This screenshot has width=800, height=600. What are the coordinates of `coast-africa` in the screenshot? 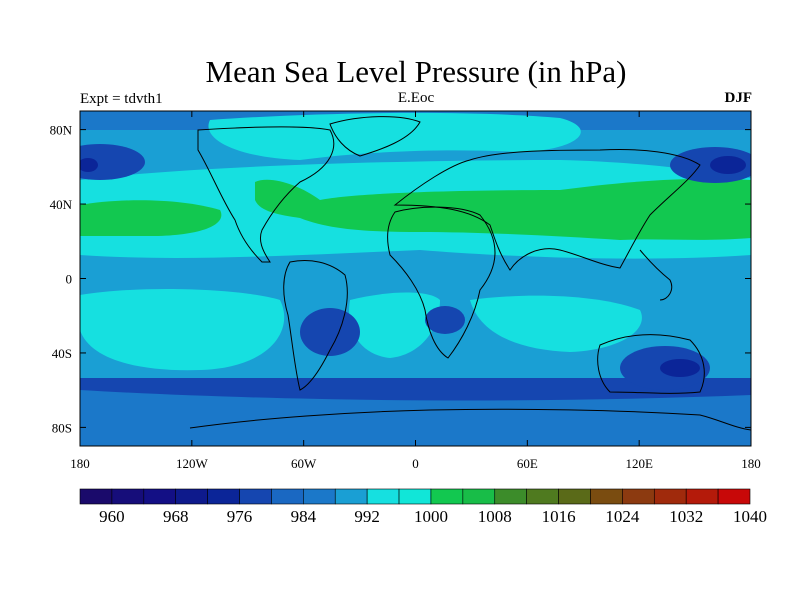 It's located at (441, 282).